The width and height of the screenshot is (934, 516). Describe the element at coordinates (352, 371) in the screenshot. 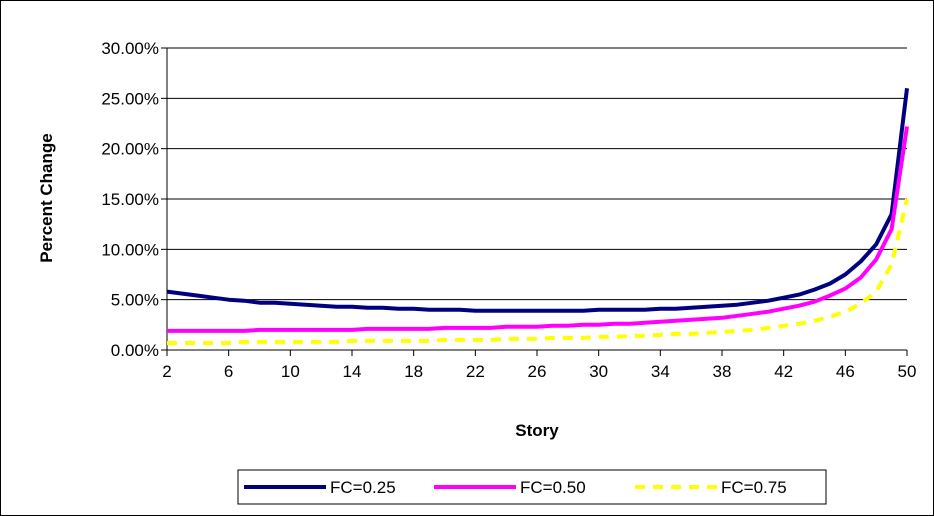

I see `x-tick-label: 14` at that location.